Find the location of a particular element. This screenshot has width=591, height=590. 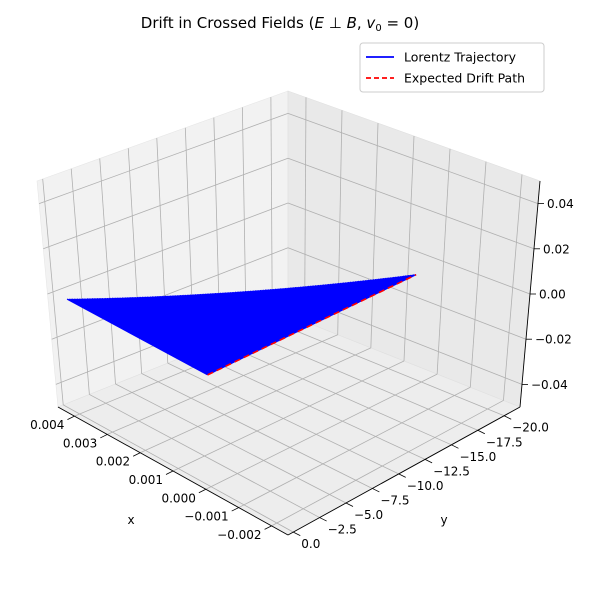

z-tick-label: 0.00 is located at coordinates (552, 295).